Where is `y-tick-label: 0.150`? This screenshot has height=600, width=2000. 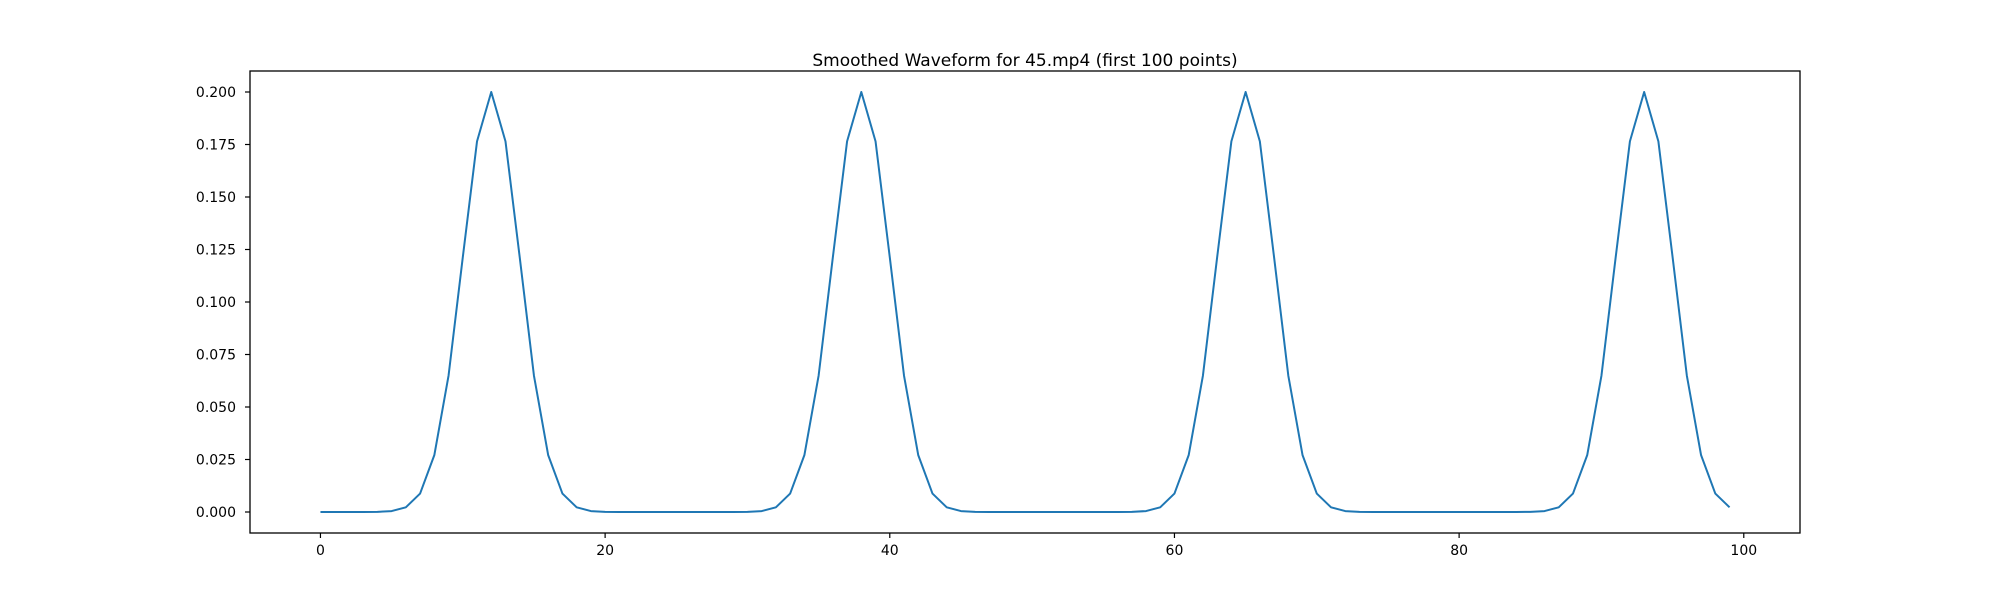 y-tick-label: 0.150 is located at coordinates (216, 198).